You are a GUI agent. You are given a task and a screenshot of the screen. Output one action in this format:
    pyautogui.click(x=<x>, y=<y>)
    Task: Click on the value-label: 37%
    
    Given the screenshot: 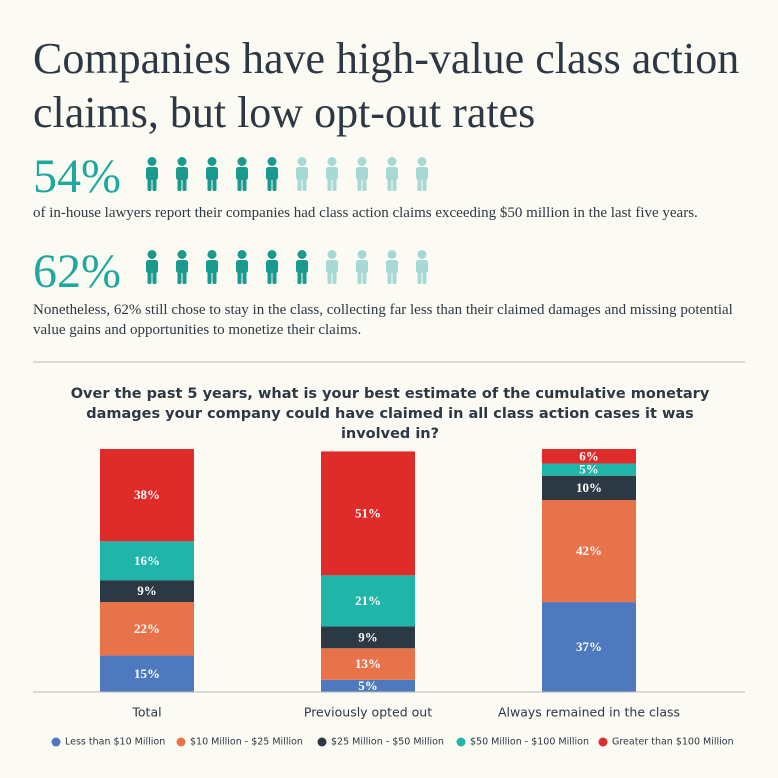 What is the action you would take?
    pyautogui.click(x=589, y=646)
    